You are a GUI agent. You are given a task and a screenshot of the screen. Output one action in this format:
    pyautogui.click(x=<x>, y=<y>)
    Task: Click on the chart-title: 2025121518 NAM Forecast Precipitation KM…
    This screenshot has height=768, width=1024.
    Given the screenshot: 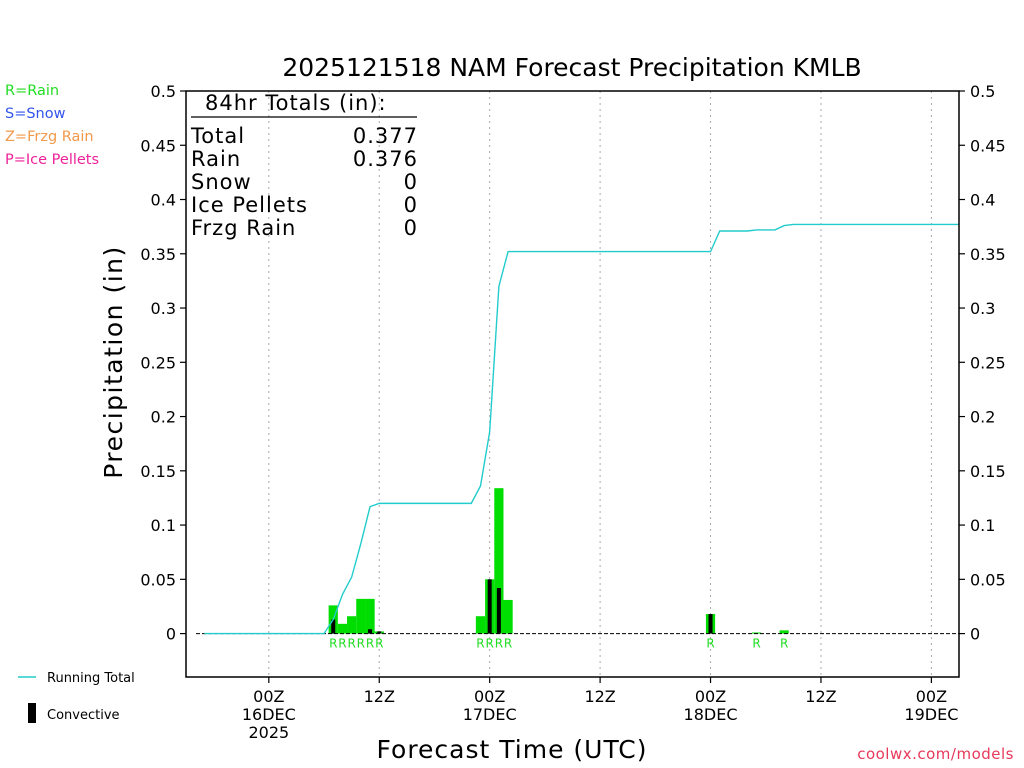 What is the action you would take?
    pyautogui.click(x=571, y=67)
    